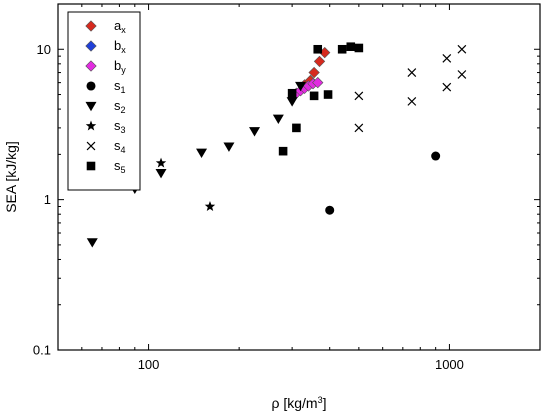 Image resolution: width=550 pixels, height=416 pixels. What do you see at coordinates (91, 106) in the screenshot?
I see `legend-marker-s2` at bounding box center [91, 106].